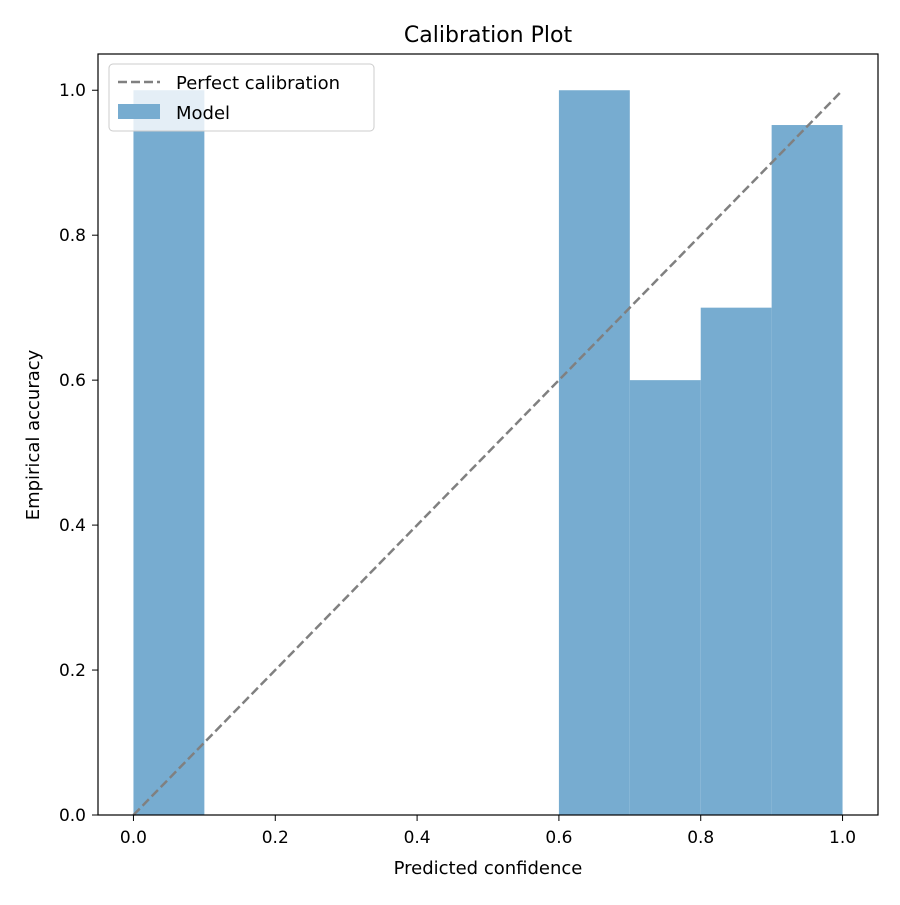 The width and height of the screenshot is (900, 905). Describe the element at coordinates (33, 434) in the screenshot. I see `y-axis-label: Empirical accuracy` at that location.